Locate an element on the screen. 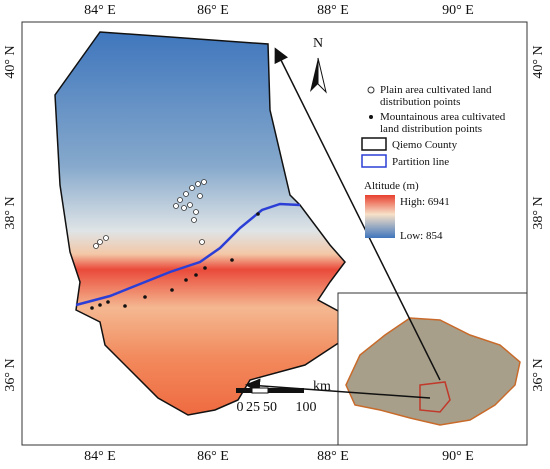  legend-text: Qiemo County is located at coordinates (425, 145).